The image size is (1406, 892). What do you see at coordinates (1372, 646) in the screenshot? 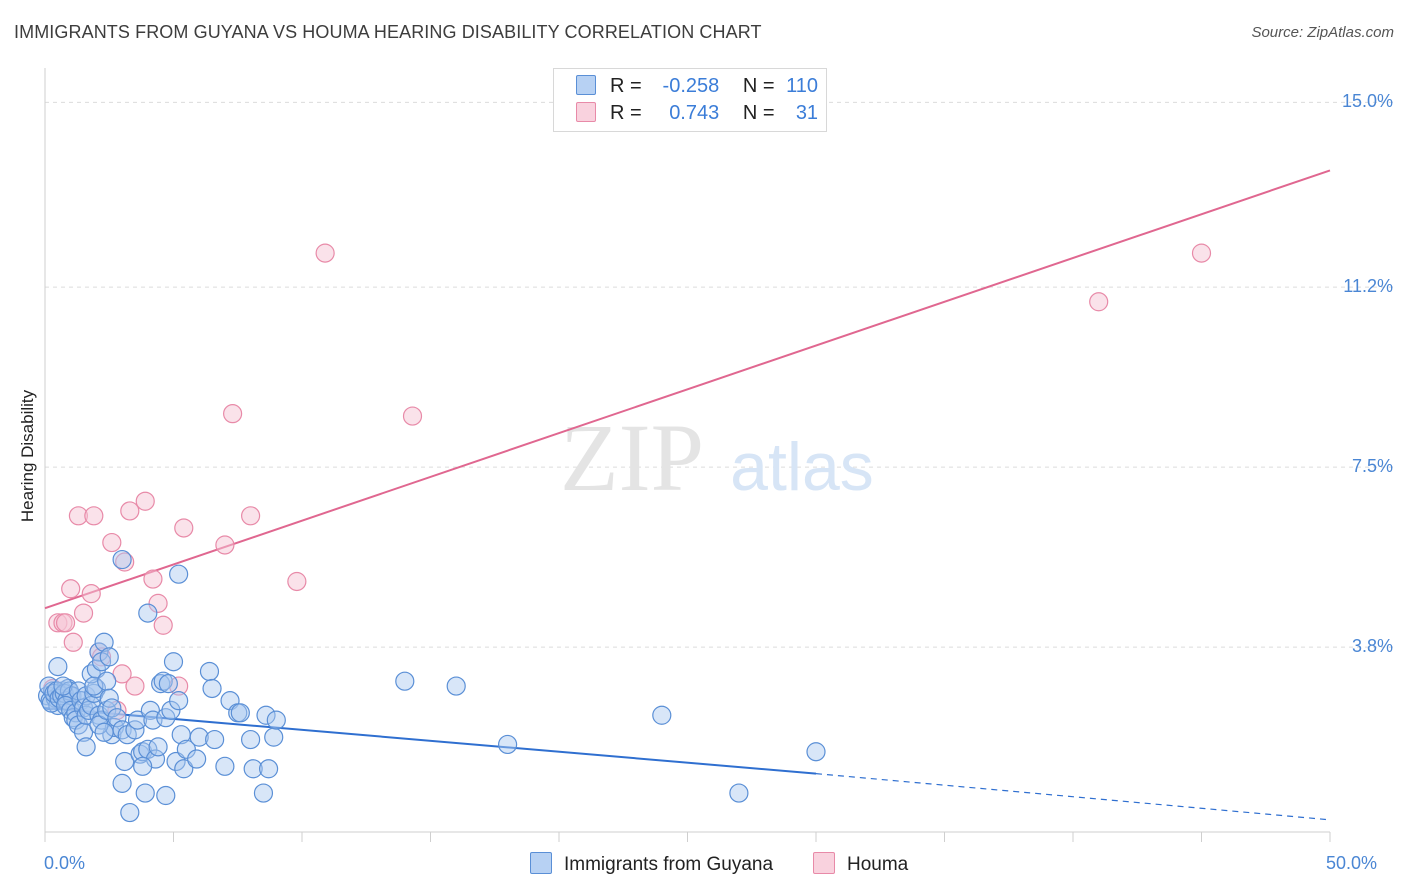
I see `y-tick-label: 3.8%` at bounding box center [1372, 646].